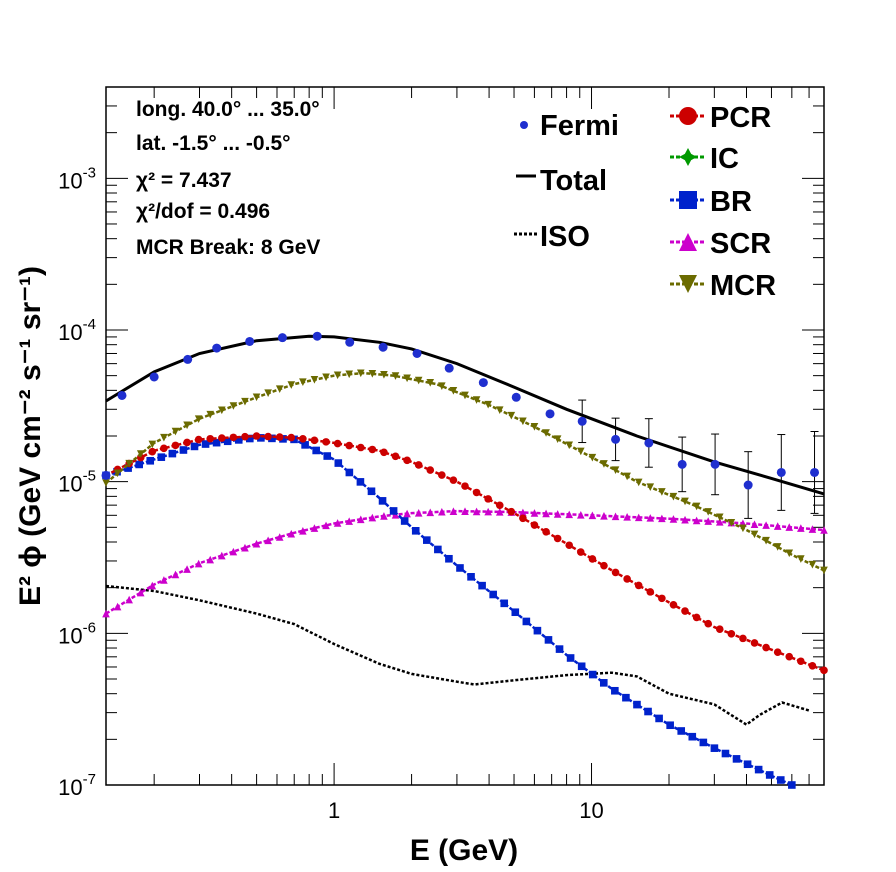 Image resolution: width=896 pixels, height=872 pixels. I want to click on legend-item-mcr: MCR, so click(723, 286).